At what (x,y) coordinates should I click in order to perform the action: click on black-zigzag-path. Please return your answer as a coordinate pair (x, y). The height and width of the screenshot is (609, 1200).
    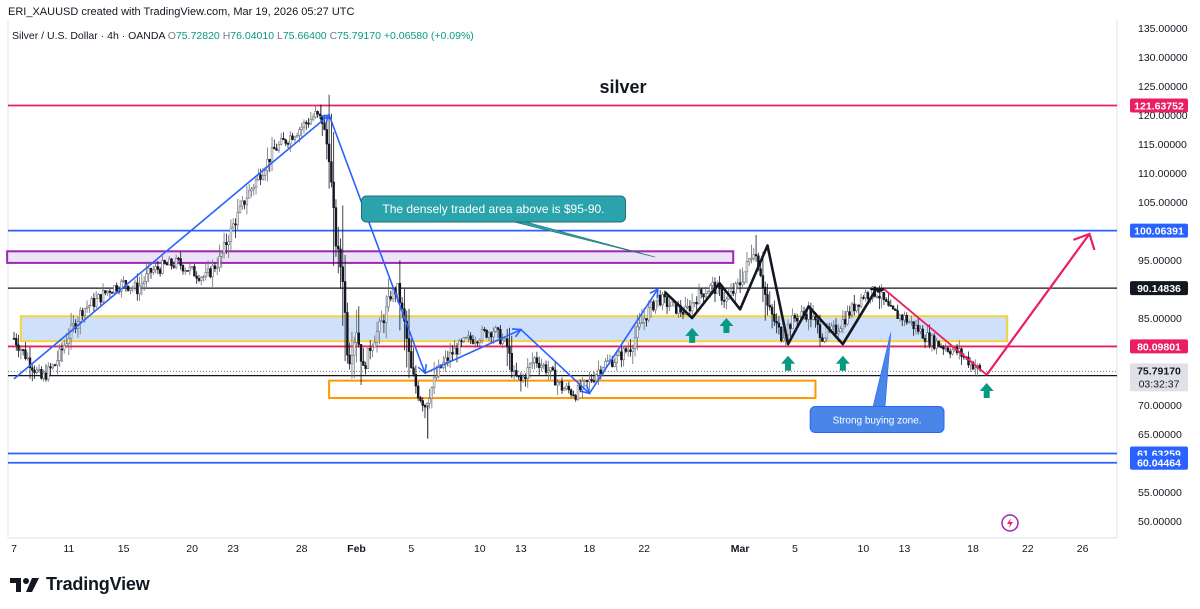
    Looking at the image, I should click on (771, 295).